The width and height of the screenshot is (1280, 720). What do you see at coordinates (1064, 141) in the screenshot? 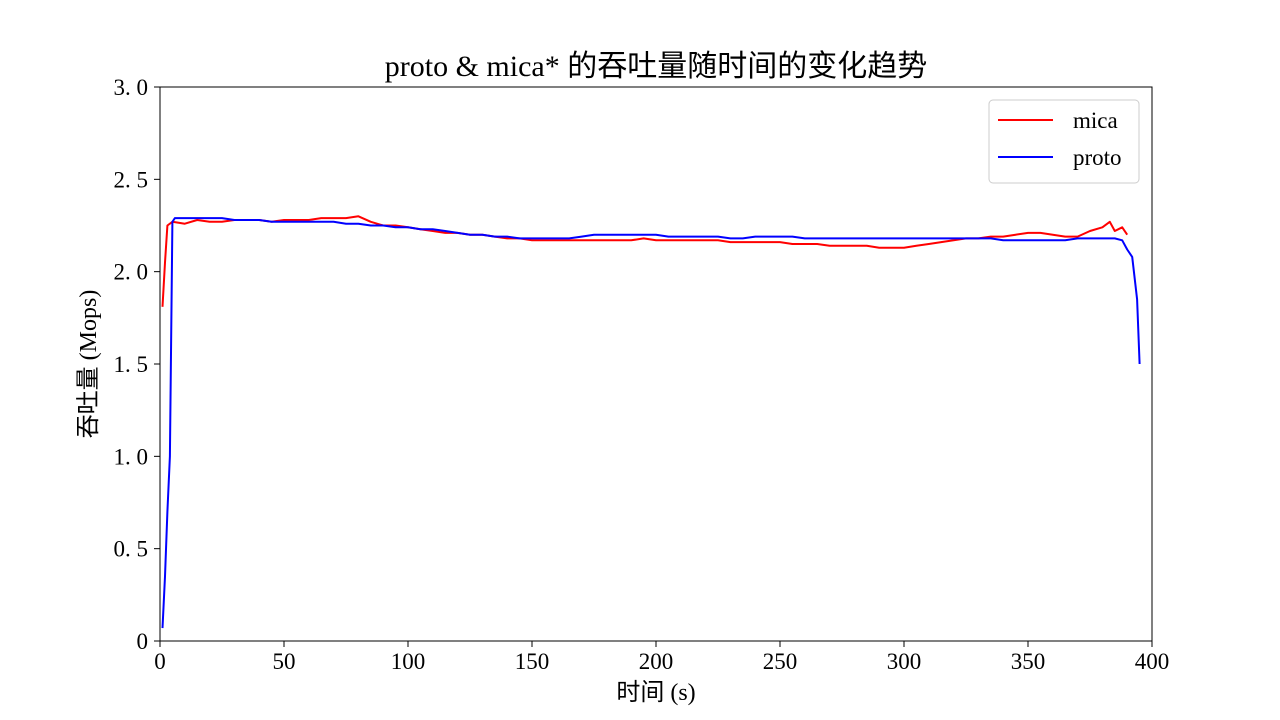
I see `legend: mica proto` at bounding box center [1064, 141].